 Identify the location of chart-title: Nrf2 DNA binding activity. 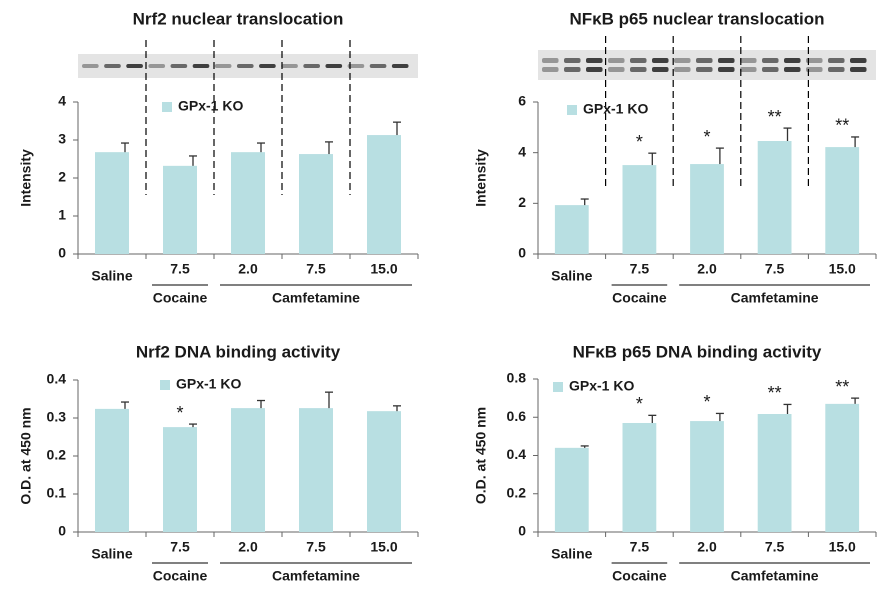
(238, 351).